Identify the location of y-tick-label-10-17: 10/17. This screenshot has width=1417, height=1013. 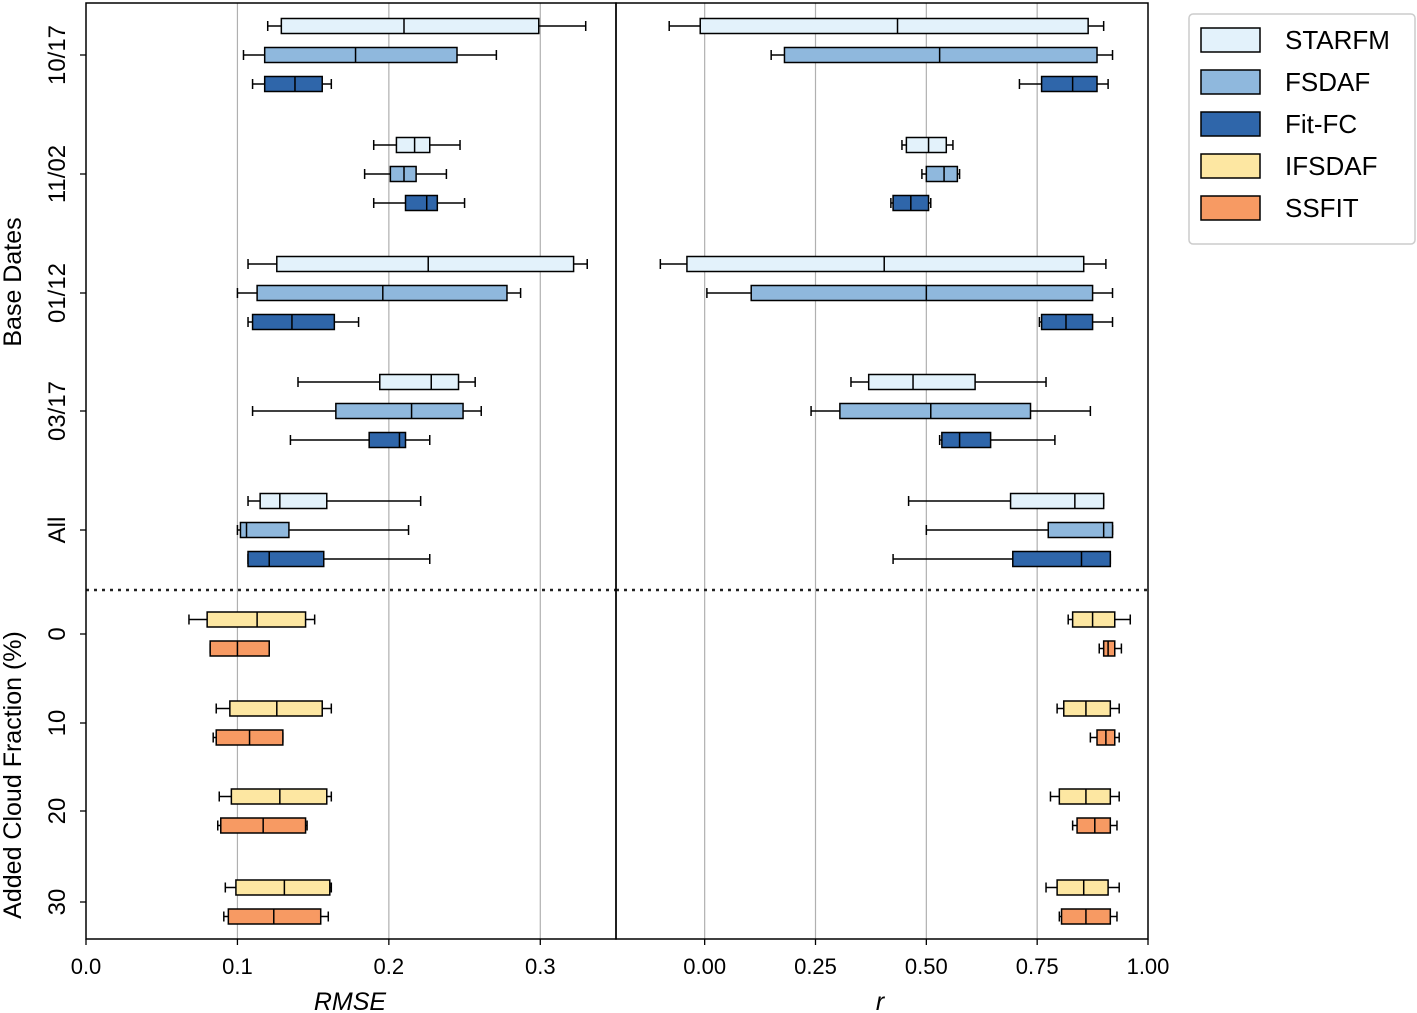
(57, 55).